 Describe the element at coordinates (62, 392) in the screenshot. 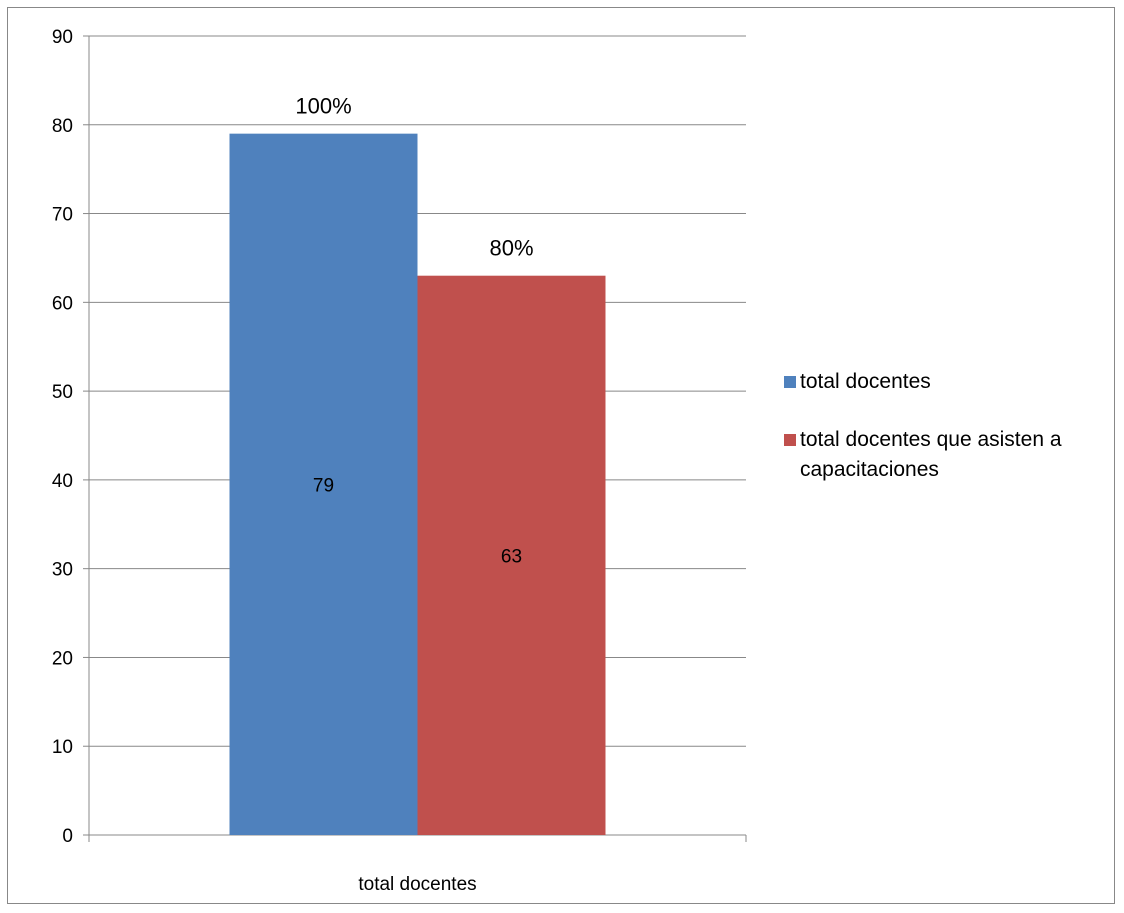

I see `y-tick-label: 50` at that location.